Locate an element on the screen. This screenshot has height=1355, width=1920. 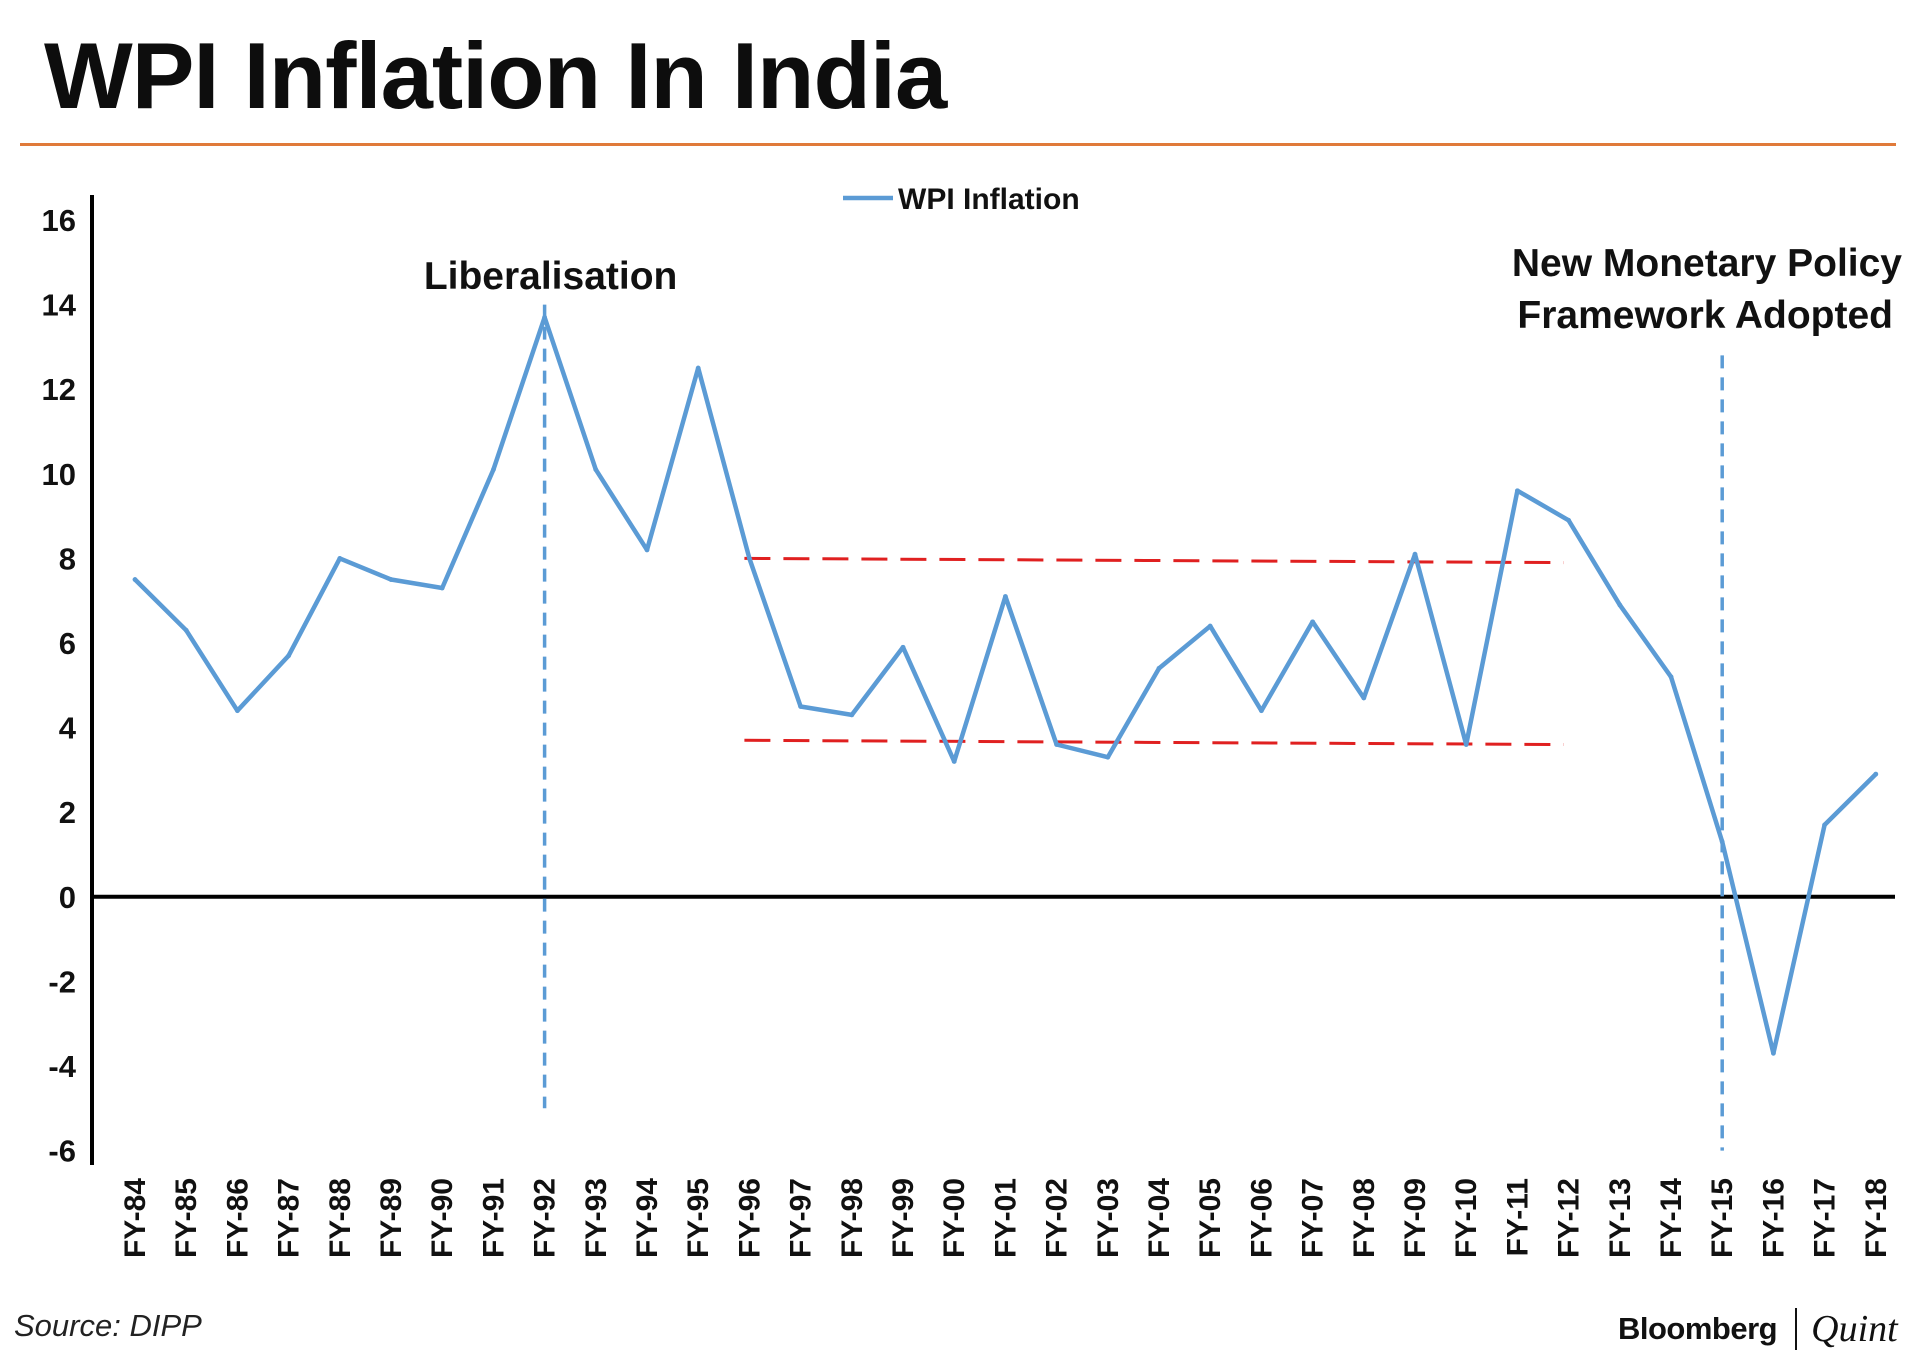
y-tick-label: 0 is located at coordinates (67, 897).